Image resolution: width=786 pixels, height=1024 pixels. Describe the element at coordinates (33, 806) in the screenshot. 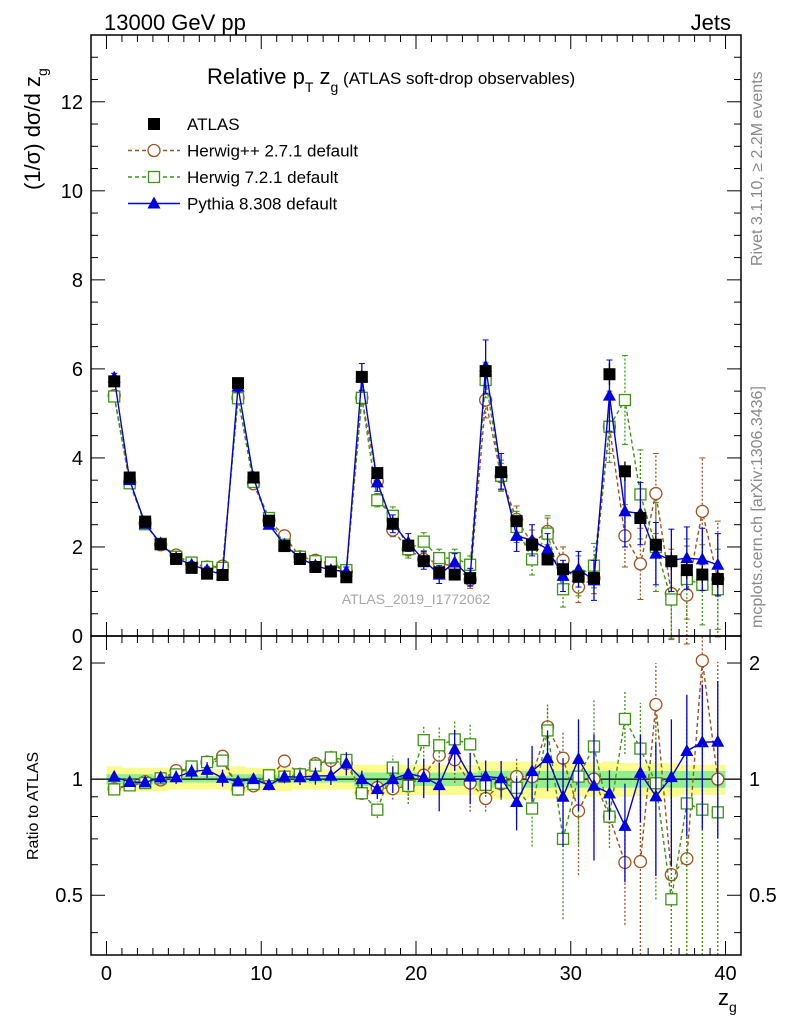

I see `ratio-y-axis-label: Ratio to ATLAS` at that location.